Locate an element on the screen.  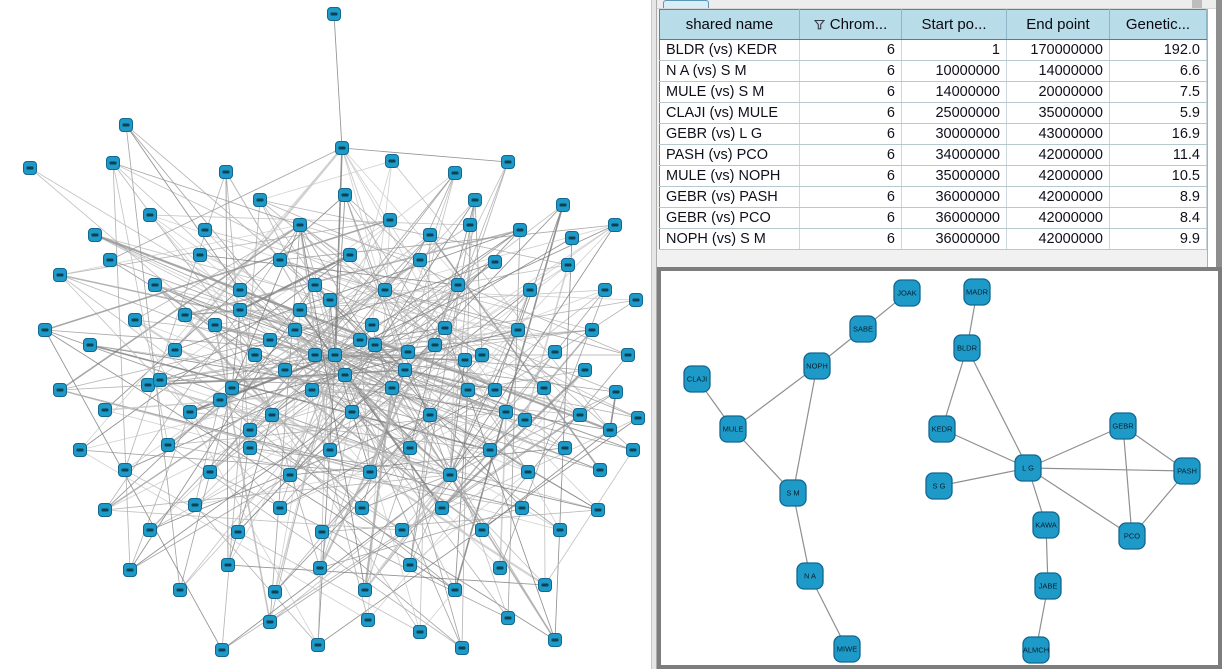
table-cell: 7.5 is located at coordinates (1158, 92).